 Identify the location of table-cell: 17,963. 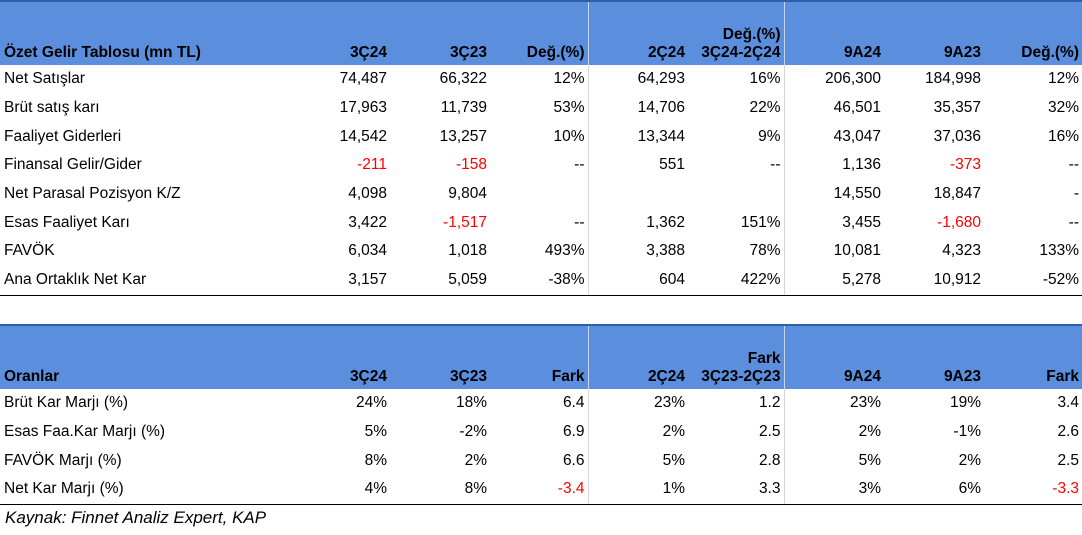
(363, 108).